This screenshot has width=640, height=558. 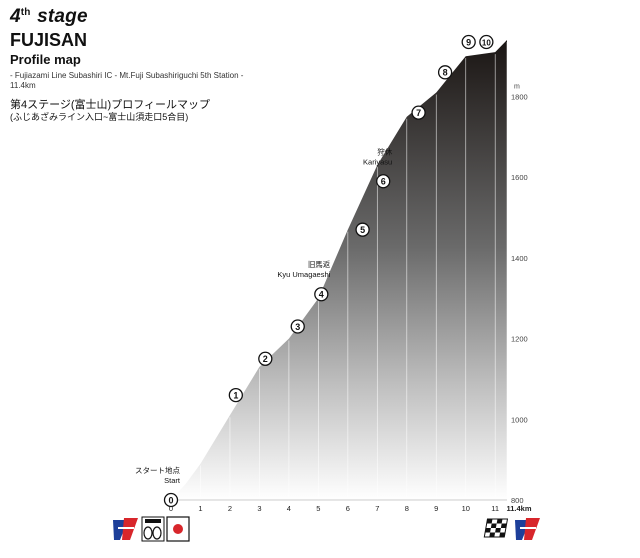 What do you see at coordinates (49, 40) in the screenshot?
I see `course-name: FUJISAN` at bounding box center [49, 40].